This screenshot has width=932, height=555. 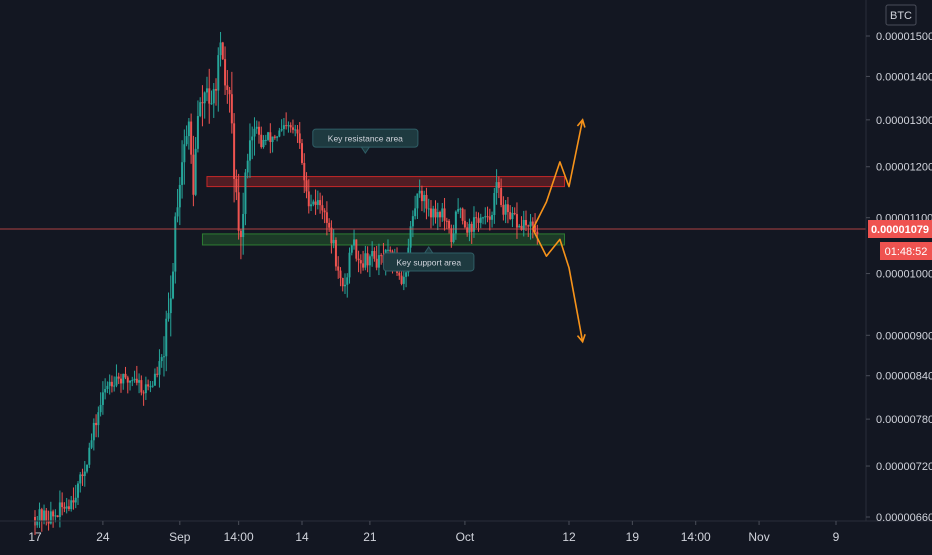 I want to click on projections-layer, so click(x=559, y=231).